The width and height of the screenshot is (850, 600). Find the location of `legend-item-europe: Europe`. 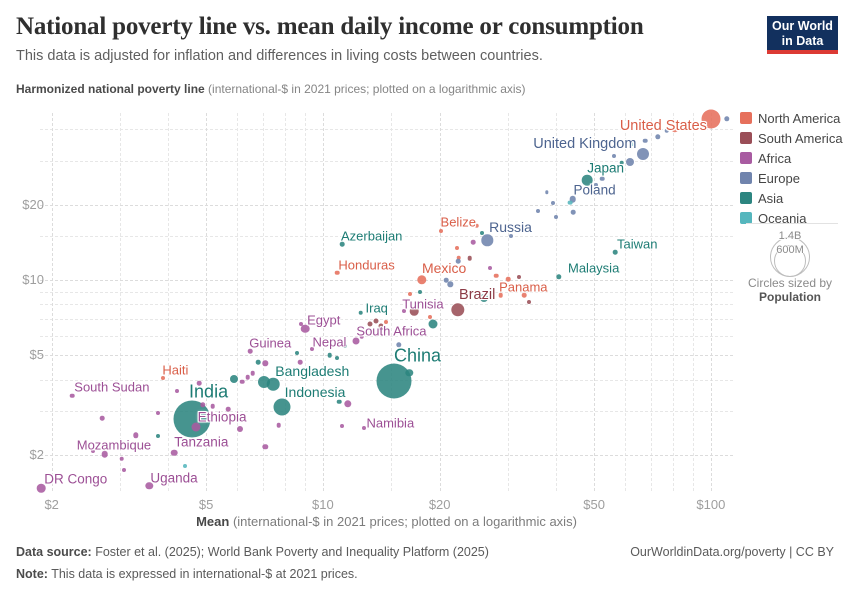

legend-item-europe: Europe is located at coordinates (791, 178).